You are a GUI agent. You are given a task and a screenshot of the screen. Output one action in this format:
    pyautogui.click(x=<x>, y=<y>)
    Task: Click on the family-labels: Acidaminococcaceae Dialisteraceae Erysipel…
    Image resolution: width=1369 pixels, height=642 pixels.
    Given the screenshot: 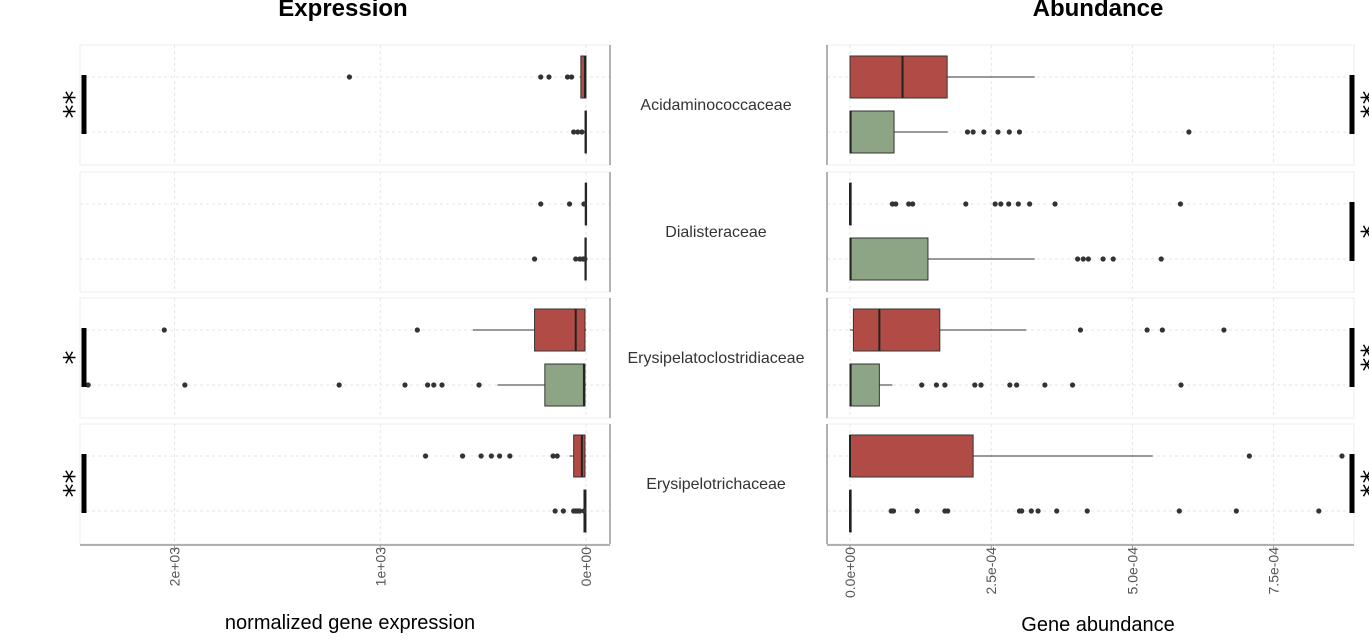 What is the action you would take?
    pyautogui.click(x=716, y=295)
    